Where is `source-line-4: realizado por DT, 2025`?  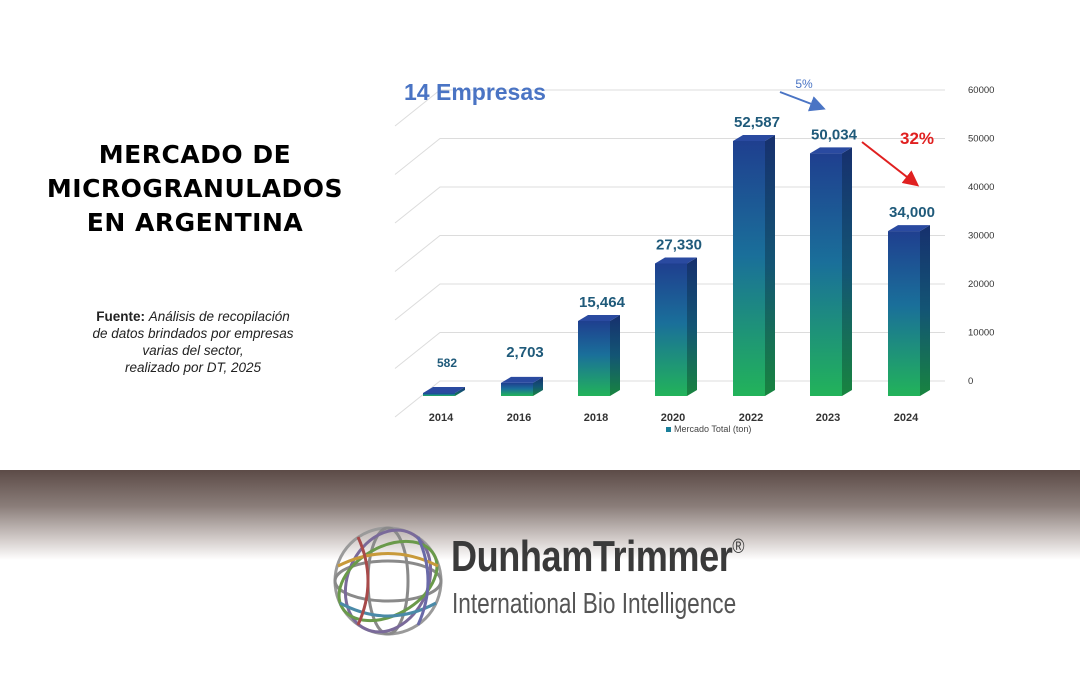 source-line-4: realizado por DT, 2025 is located at coordinates (193, 367).